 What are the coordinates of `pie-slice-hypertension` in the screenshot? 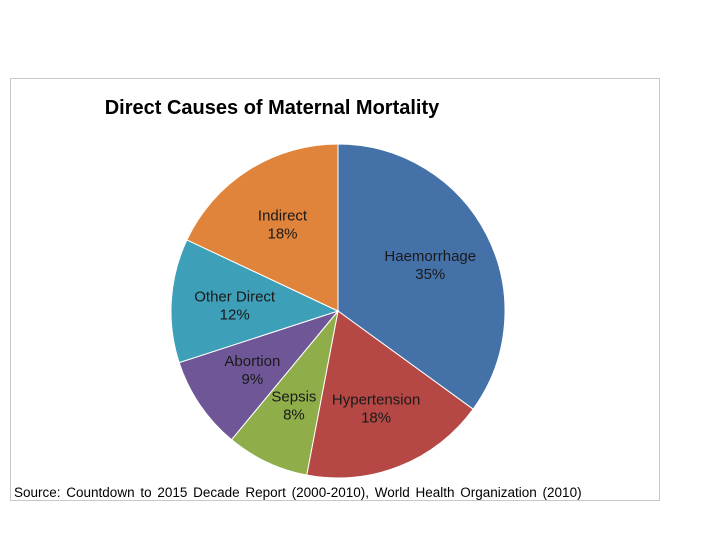 It's located at (390, 394).